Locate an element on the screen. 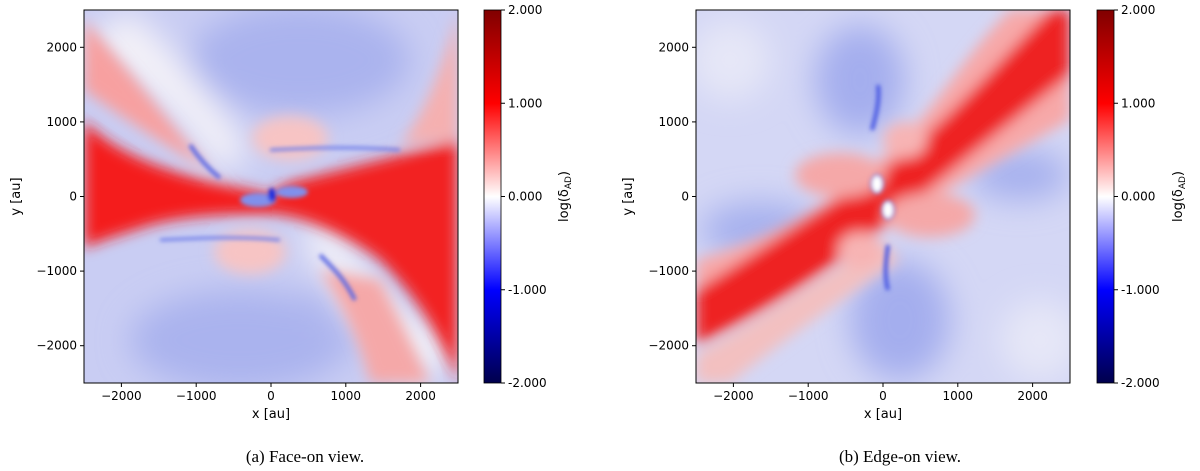  caption: (a) Face-on view. is located at coordinates (305, 456).